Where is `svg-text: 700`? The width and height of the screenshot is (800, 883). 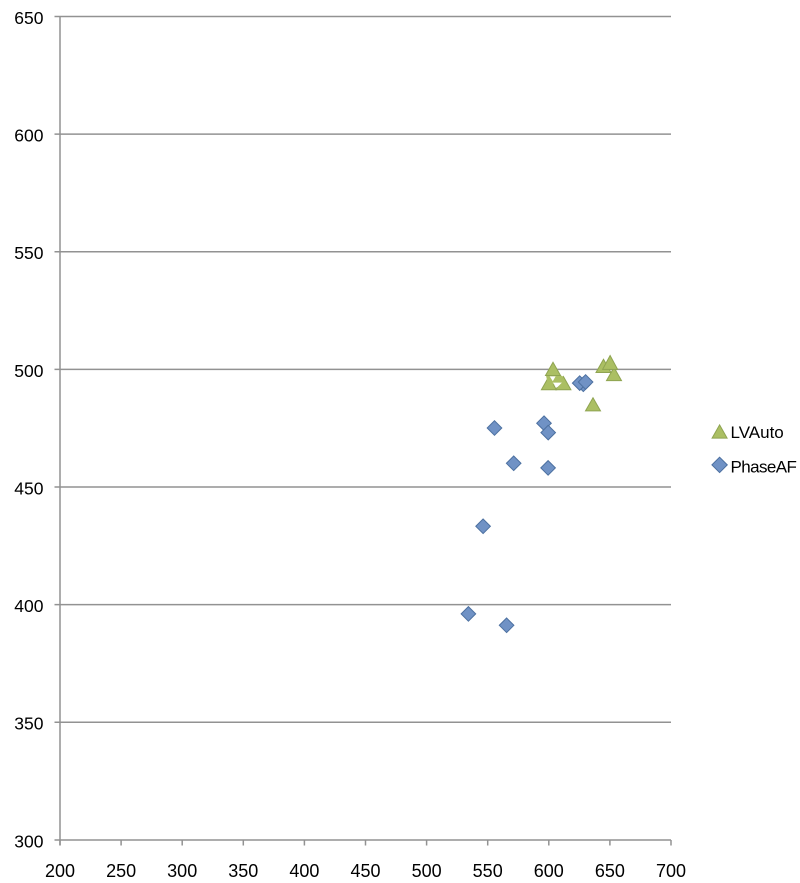
svg-text: 700 is located at coordinates (671, 871).